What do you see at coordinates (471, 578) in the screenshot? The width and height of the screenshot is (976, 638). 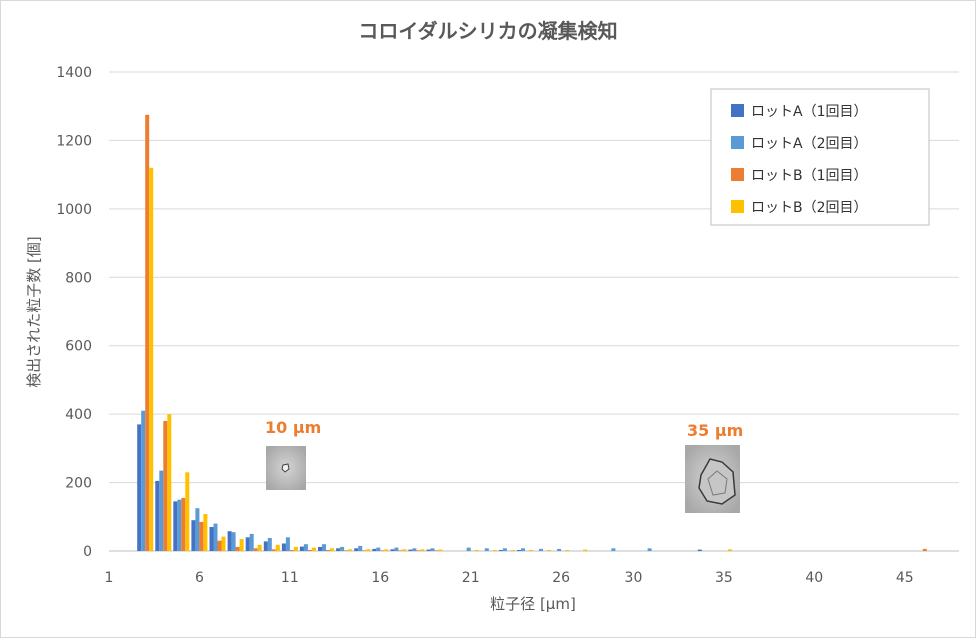 I see `x-tick-label: 21` at bounding box center [471, 578].